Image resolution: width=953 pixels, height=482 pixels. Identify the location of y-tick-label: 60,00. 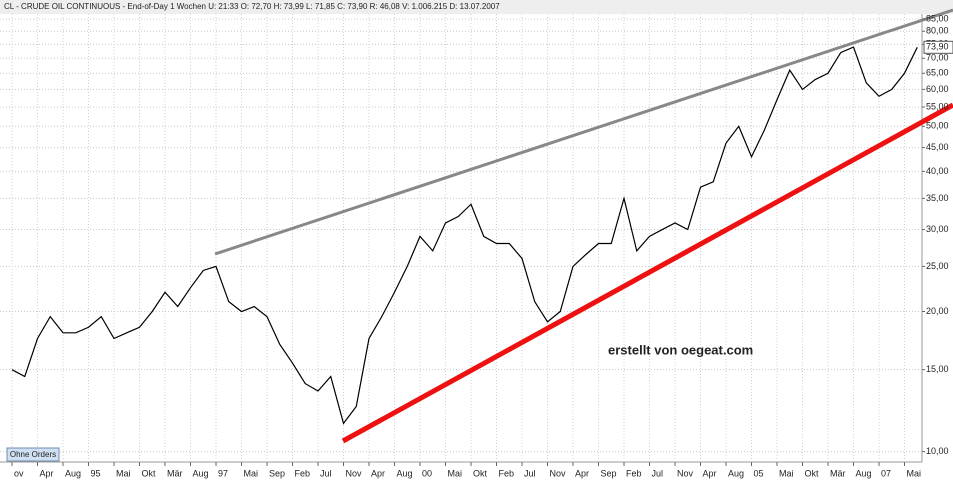
(937, 89).